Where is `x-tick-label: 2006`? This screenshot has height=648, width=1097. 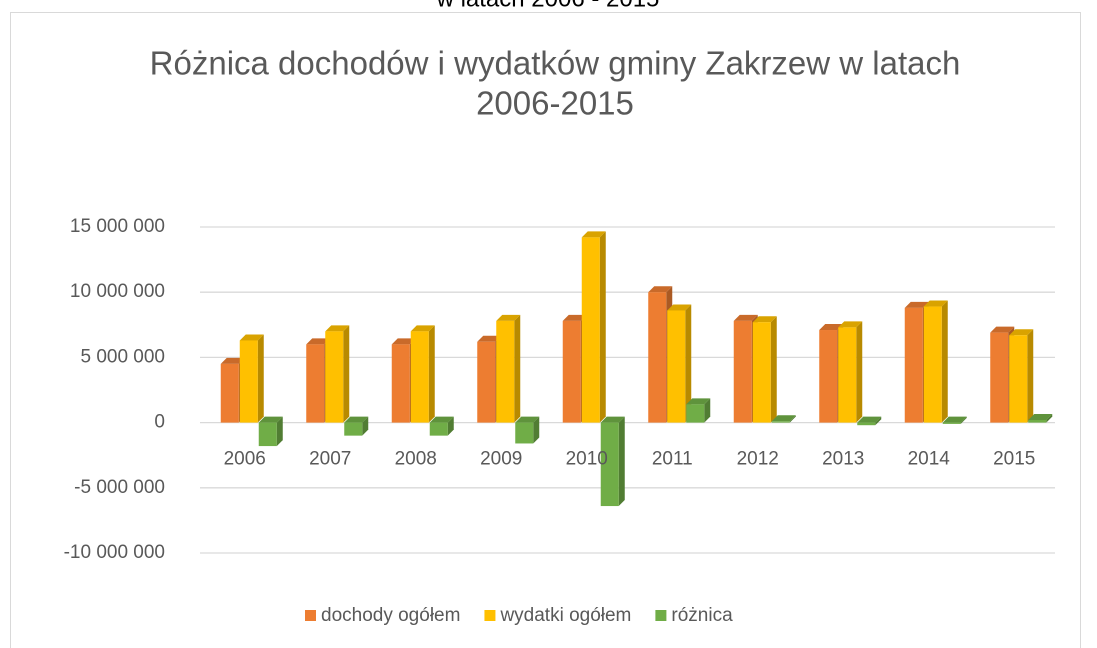 x-tick-label: 2006 is located at coordinates (245, 459).